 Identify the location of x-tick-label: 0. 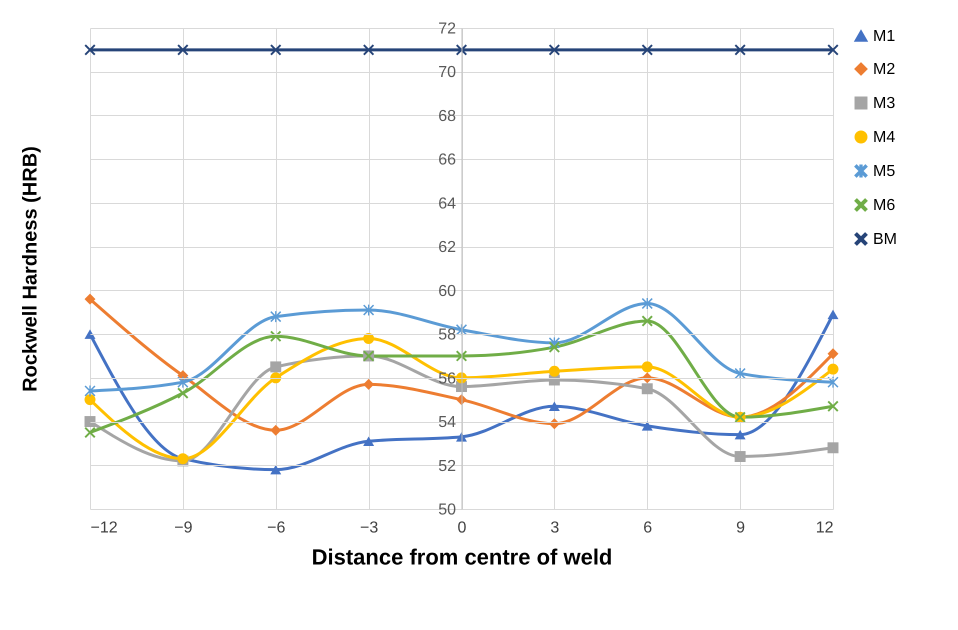
(462, 528).